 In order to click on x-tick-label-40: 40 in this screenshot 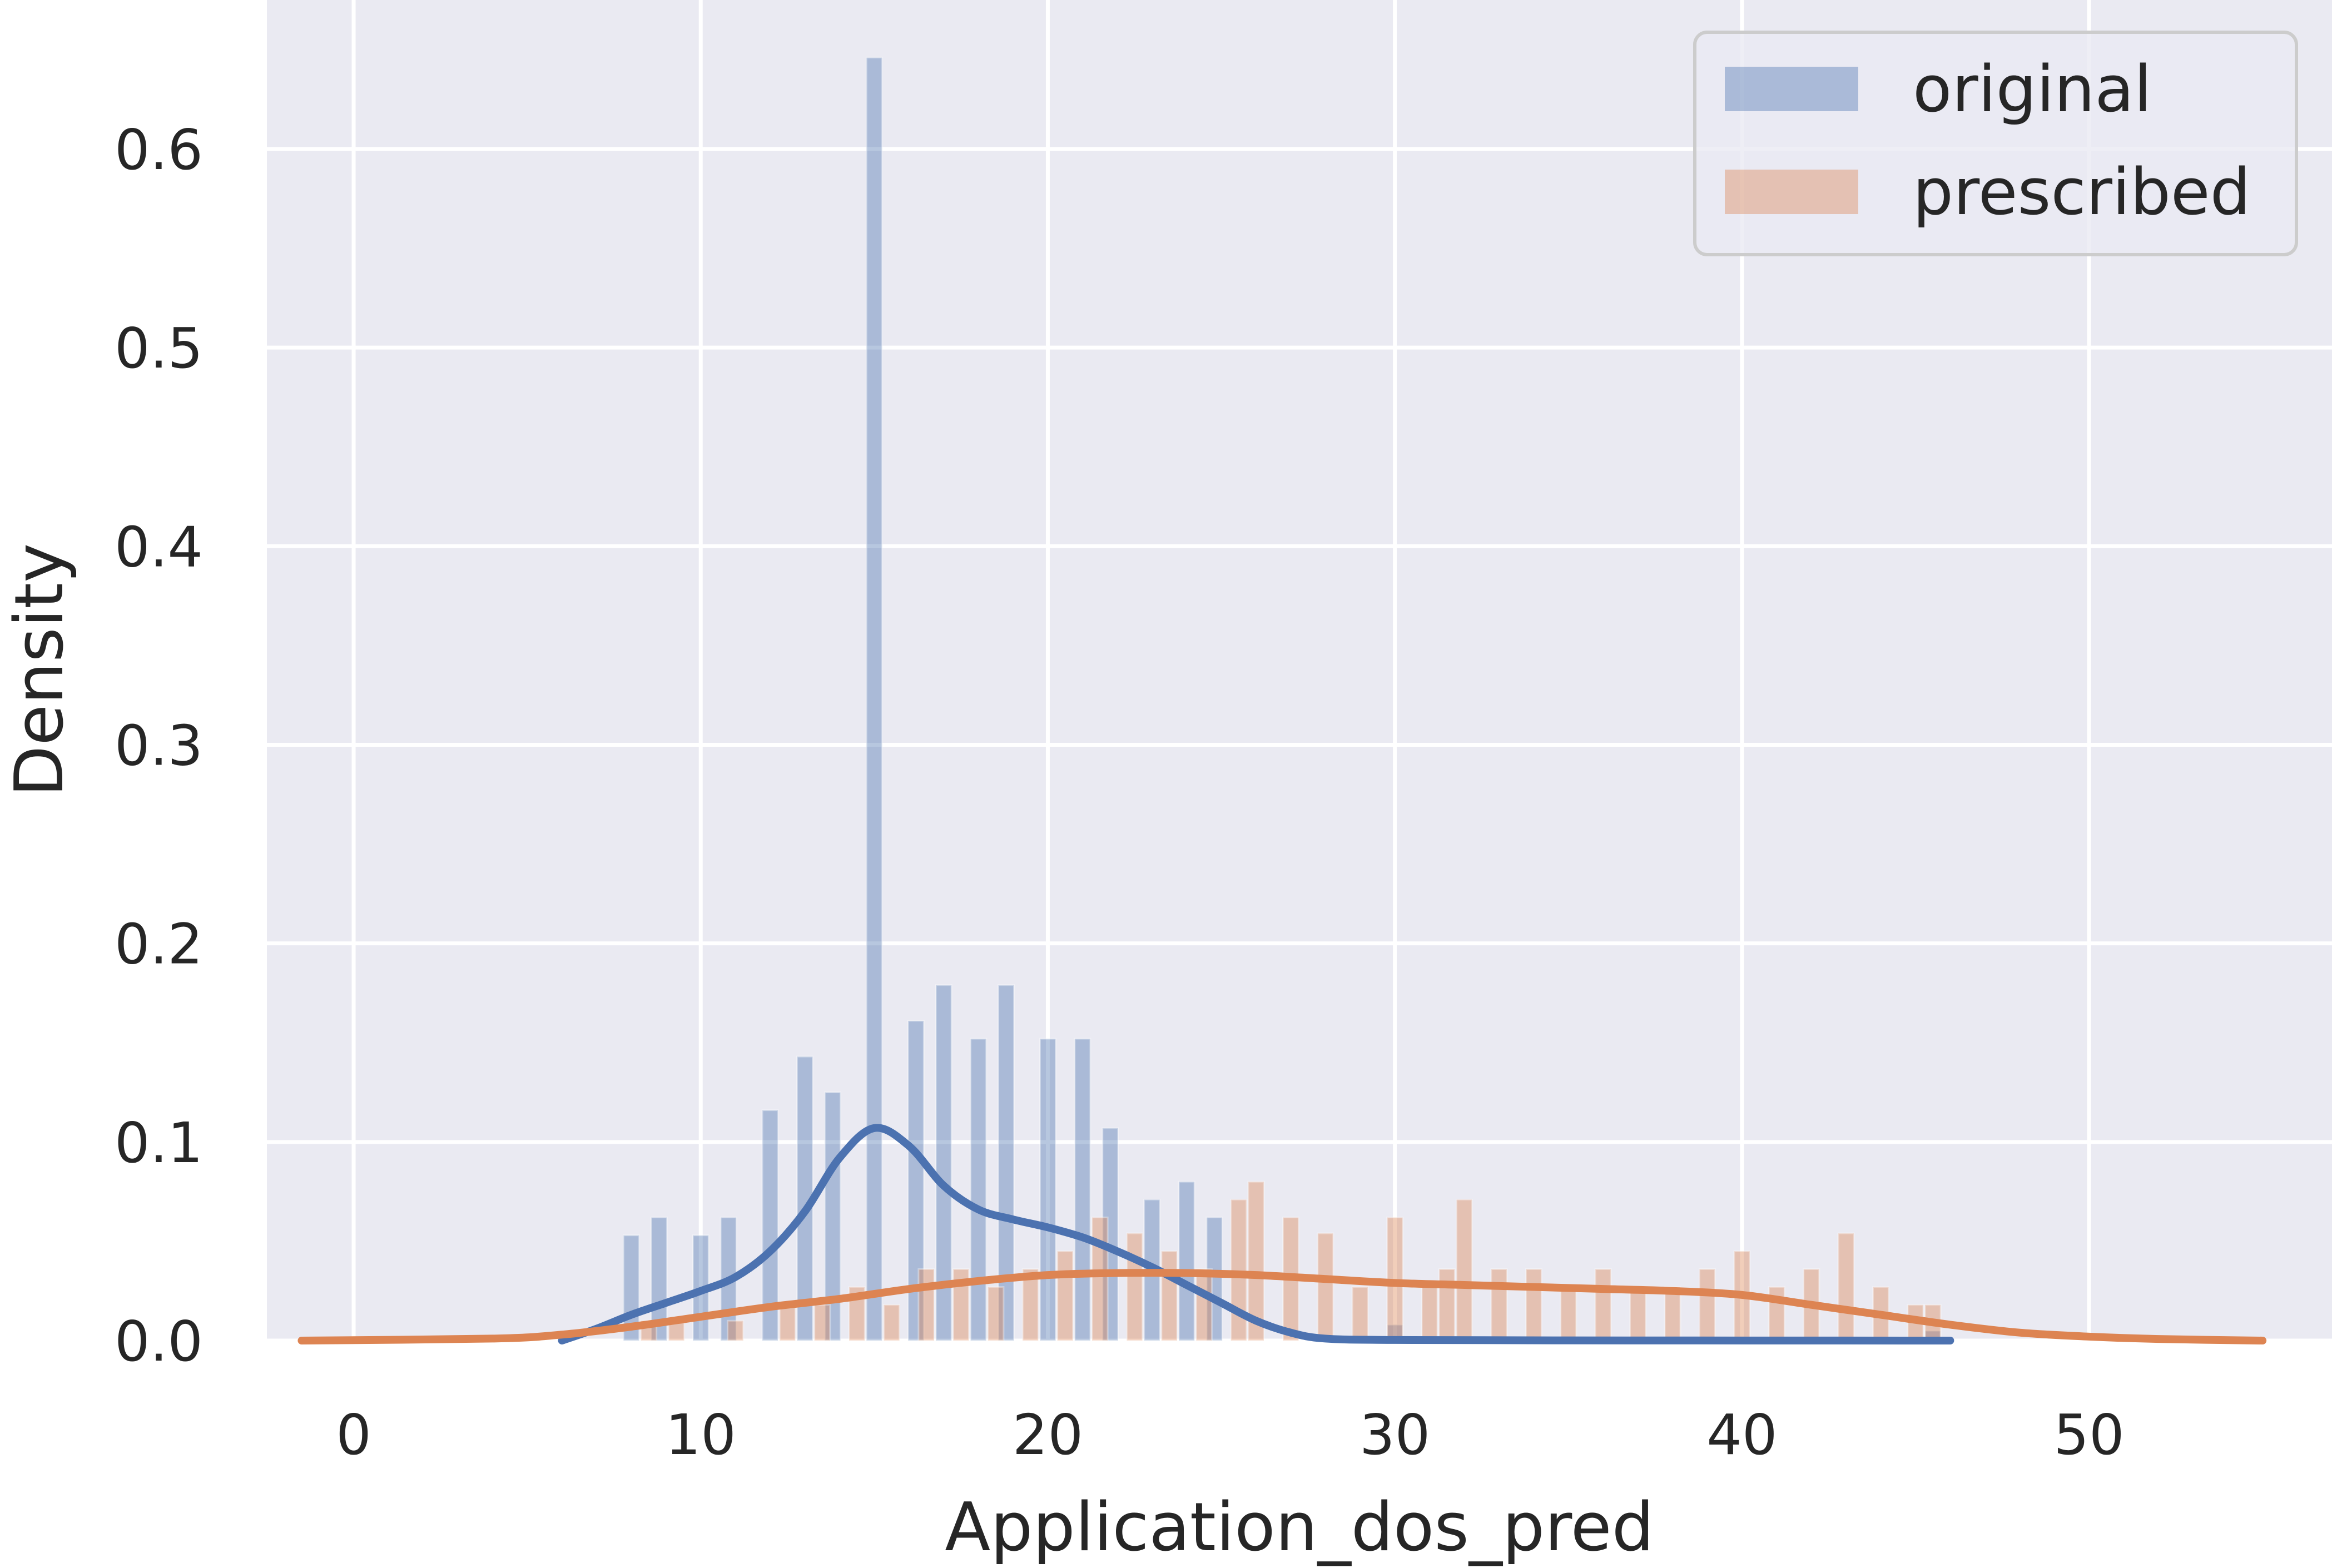, I will do `click(1742, 1435)`.